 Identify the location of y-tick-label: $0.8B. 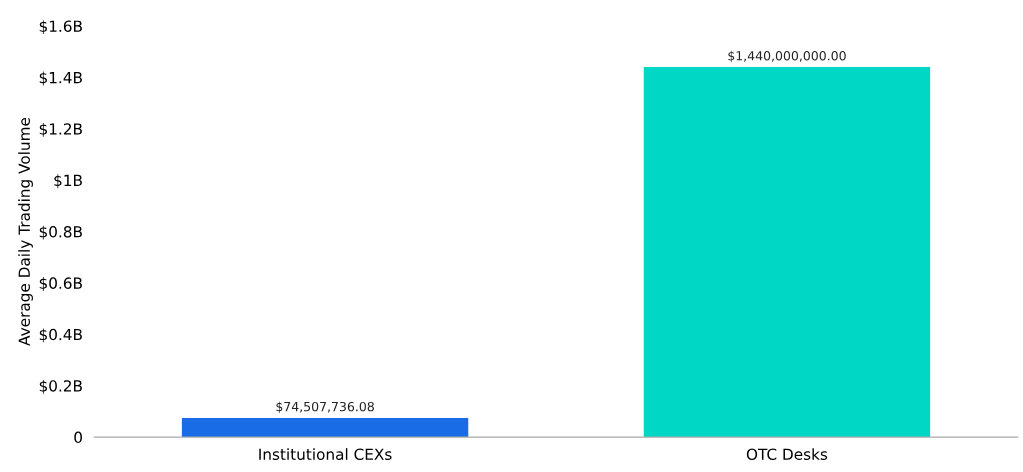
(60, 232).